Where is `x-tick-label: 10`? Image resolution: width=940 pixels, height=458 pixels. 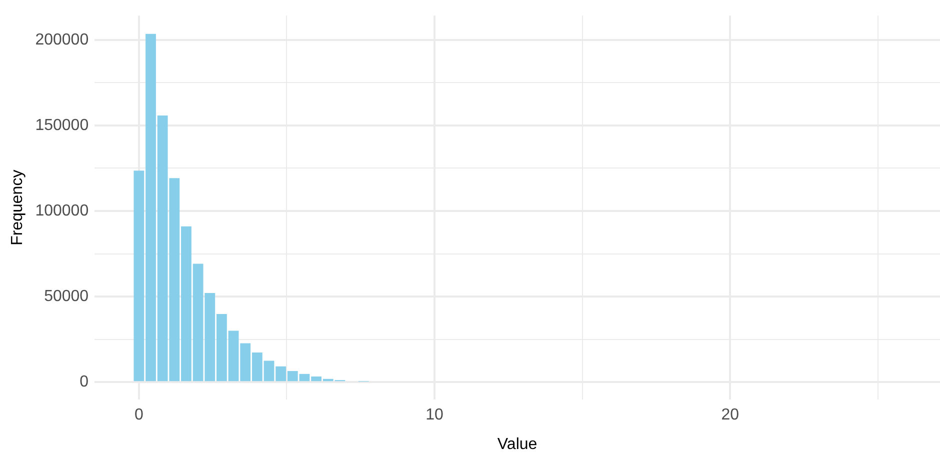
x-tick-label: 10 is located at coordinates (435, 415).